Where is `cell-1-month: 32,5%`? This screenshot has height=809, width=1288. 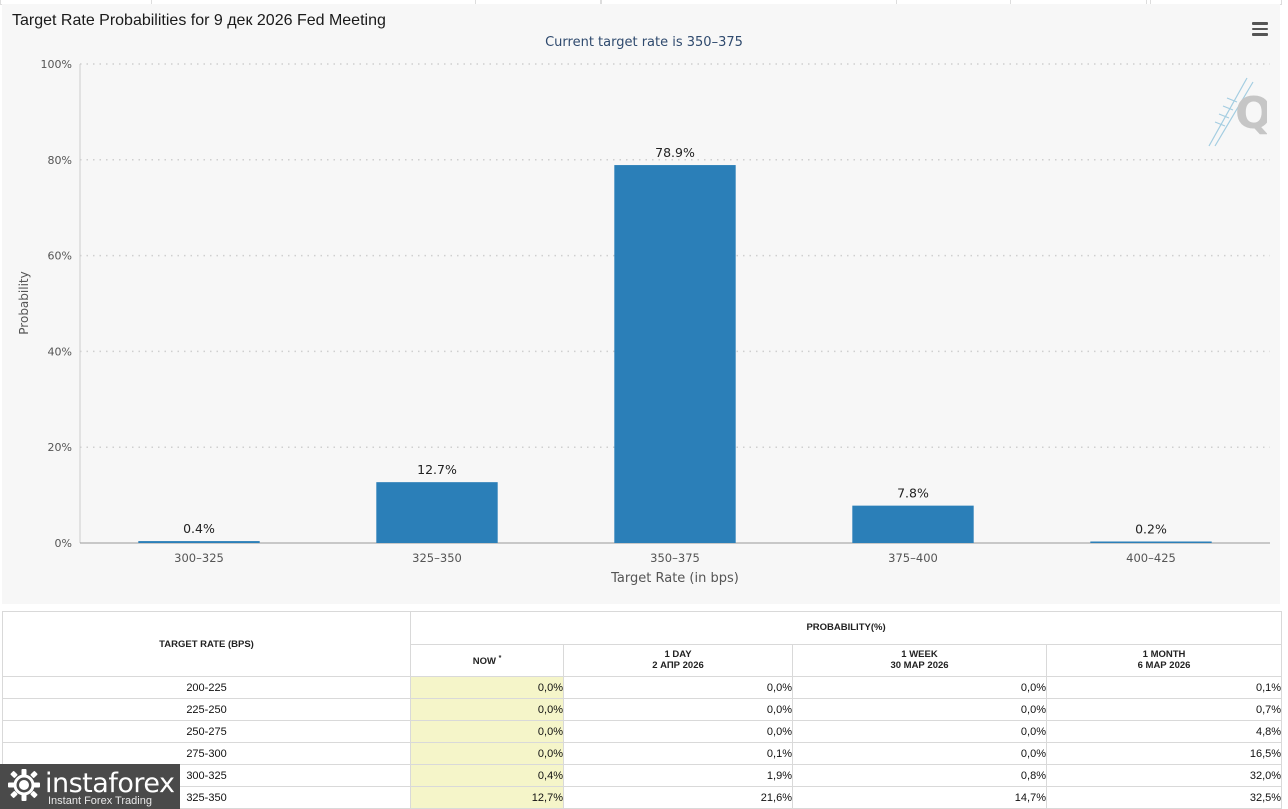 cell-1-month: 32,5% is located at coordinates (1164, 797).